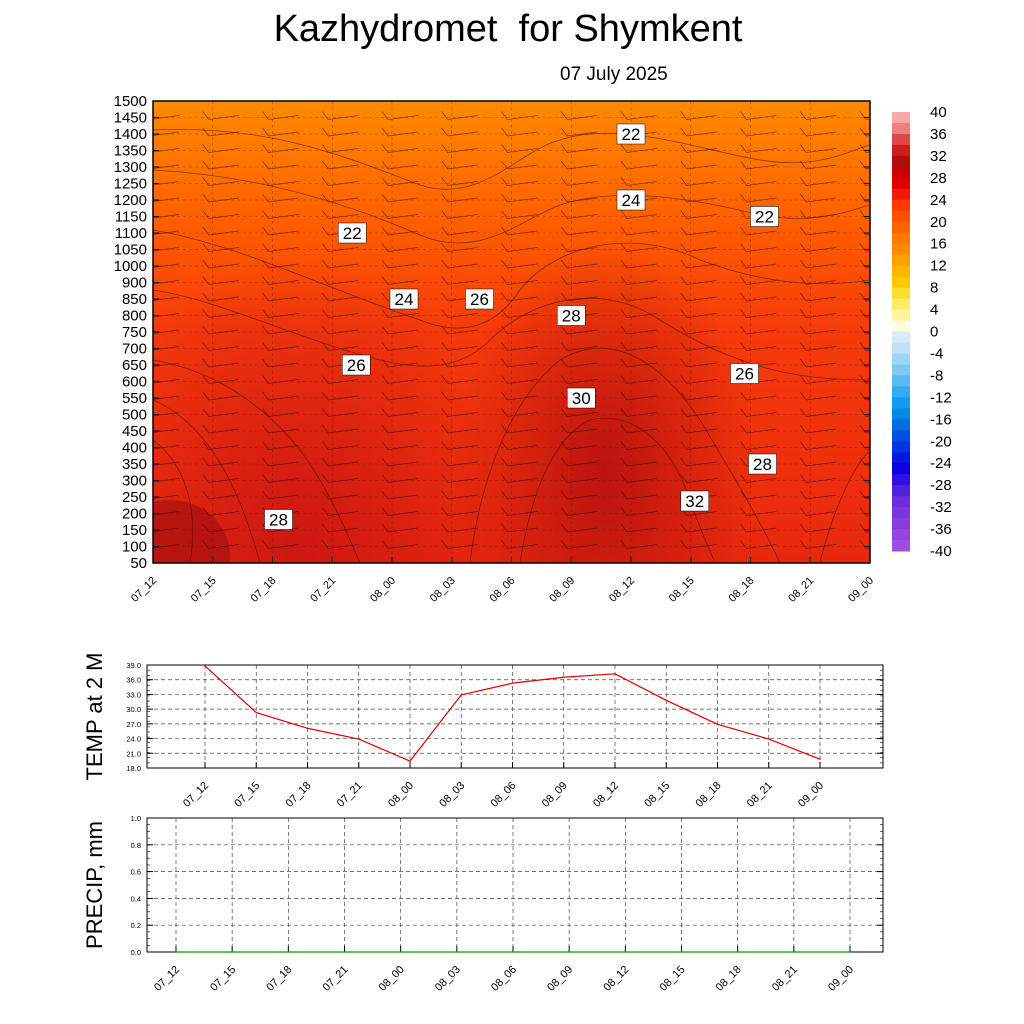  Describe the element at coordinates (134, 415) in the screenshot. I see `y-tick-label: 500` at that location.